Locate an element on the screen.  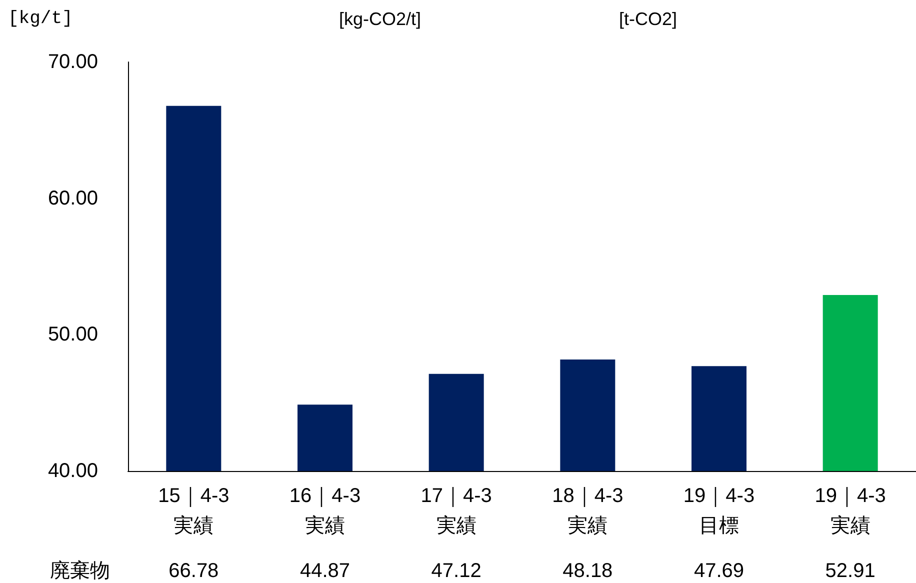
y-tick-label: 60.00 is located at coordinates (73, 198).